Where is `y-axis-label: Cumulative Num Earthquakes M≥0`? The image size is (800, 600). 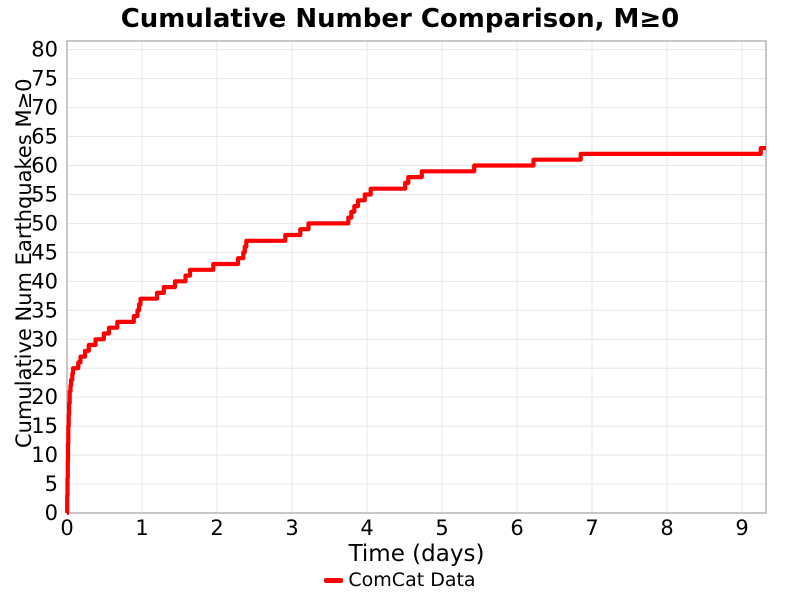
y-axis-label: Cumulative Num Earthquakes M≥0 is located at coordinates (24, 263).